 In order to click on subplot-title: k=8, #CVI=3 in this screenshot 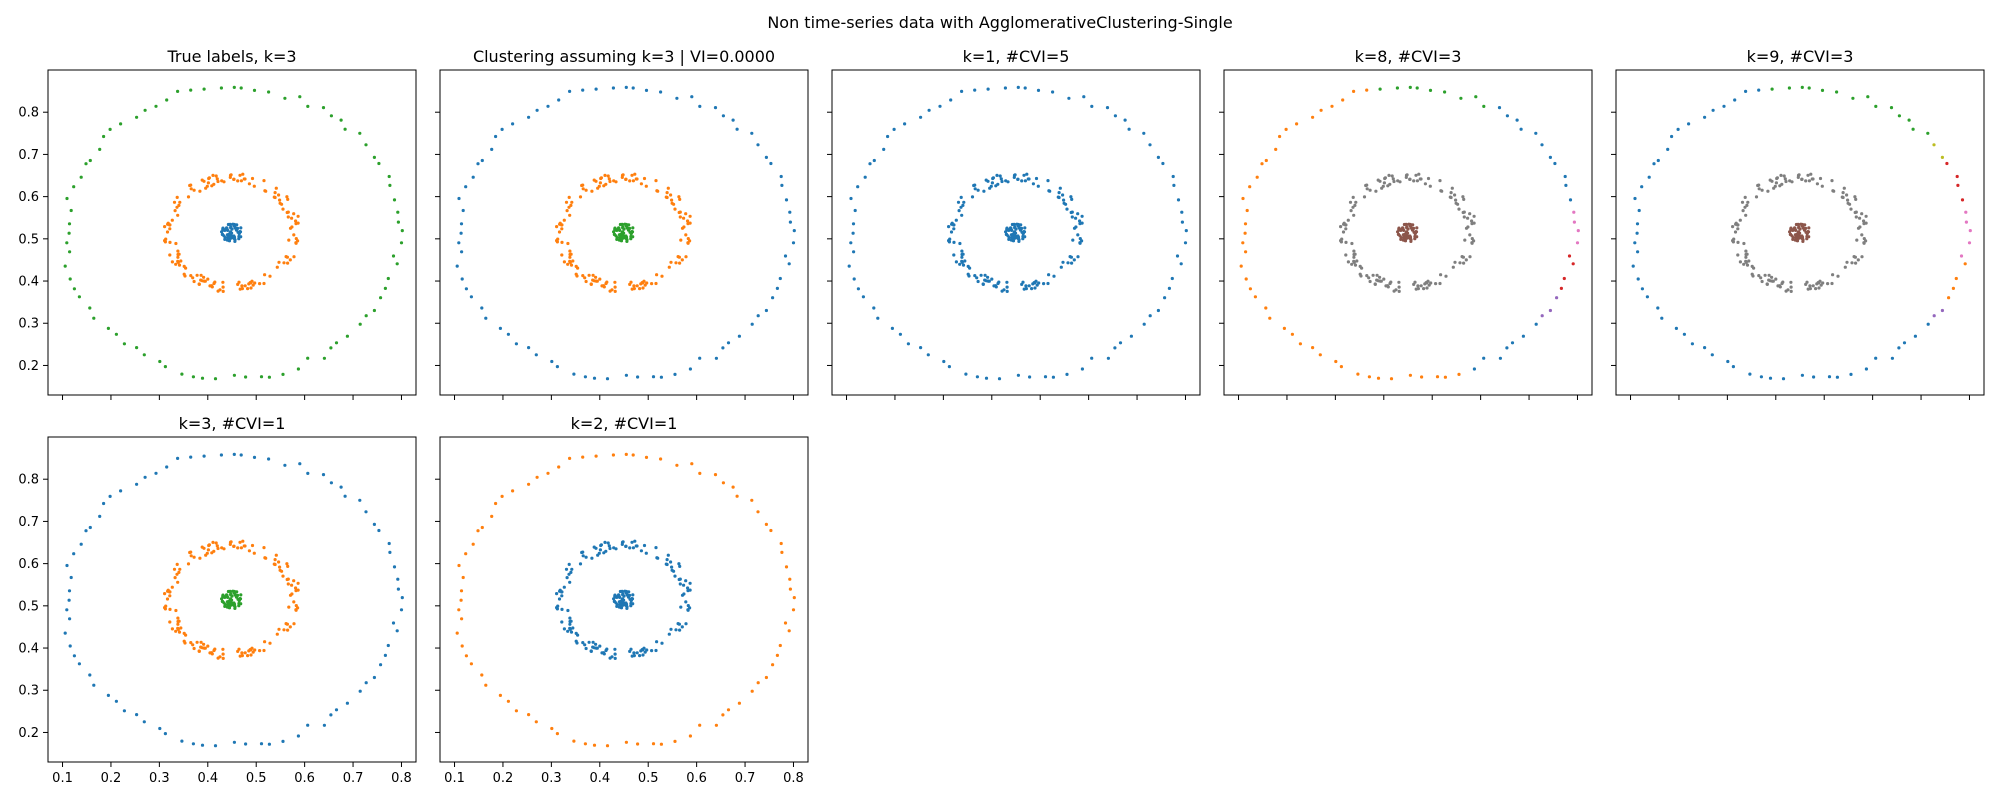, I will do `click(1408, 56)`.